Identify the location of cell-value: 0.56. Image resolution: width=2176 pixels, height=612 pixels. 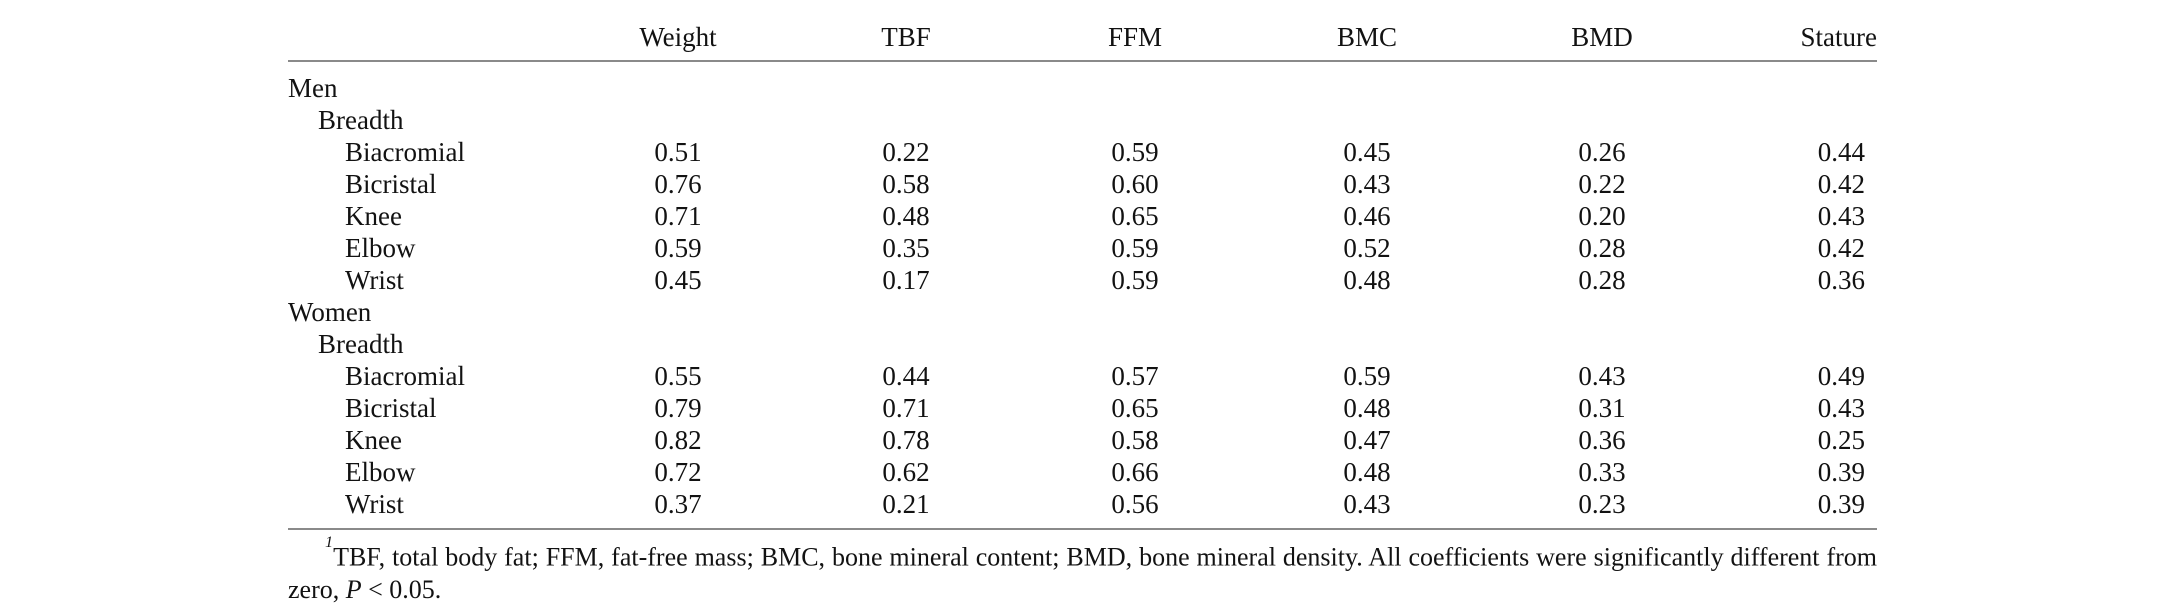
(1135, 504).